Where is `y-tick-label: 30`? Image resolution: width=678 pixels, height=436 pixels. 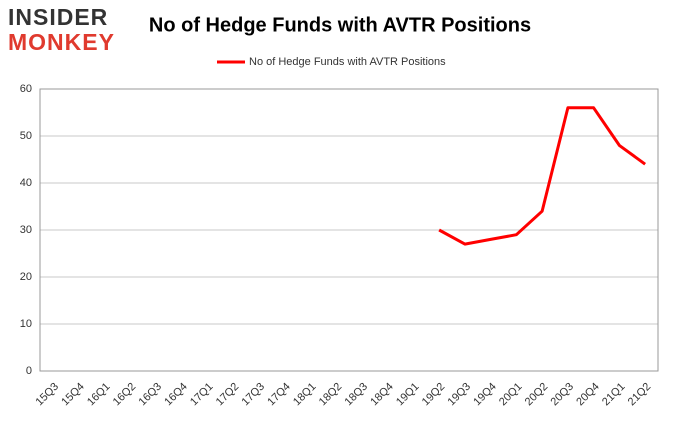
y-tick-label: 30 is located at coordinates (26, 230).